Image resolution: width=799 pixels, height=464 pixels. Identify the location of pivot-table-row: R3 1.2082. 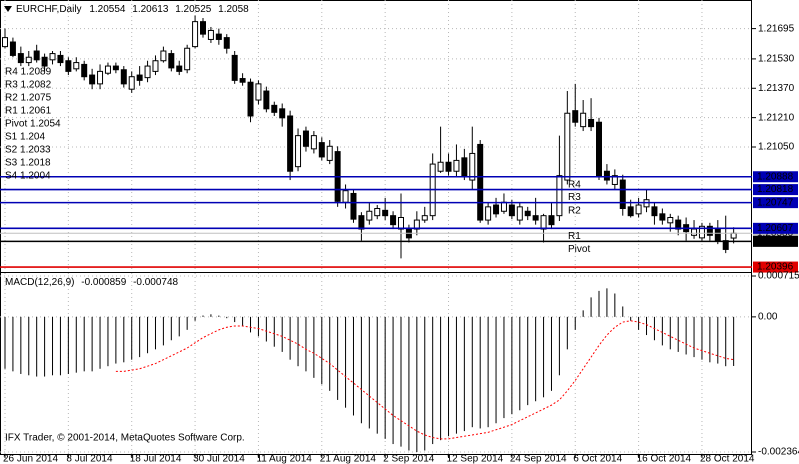
(28, 85).